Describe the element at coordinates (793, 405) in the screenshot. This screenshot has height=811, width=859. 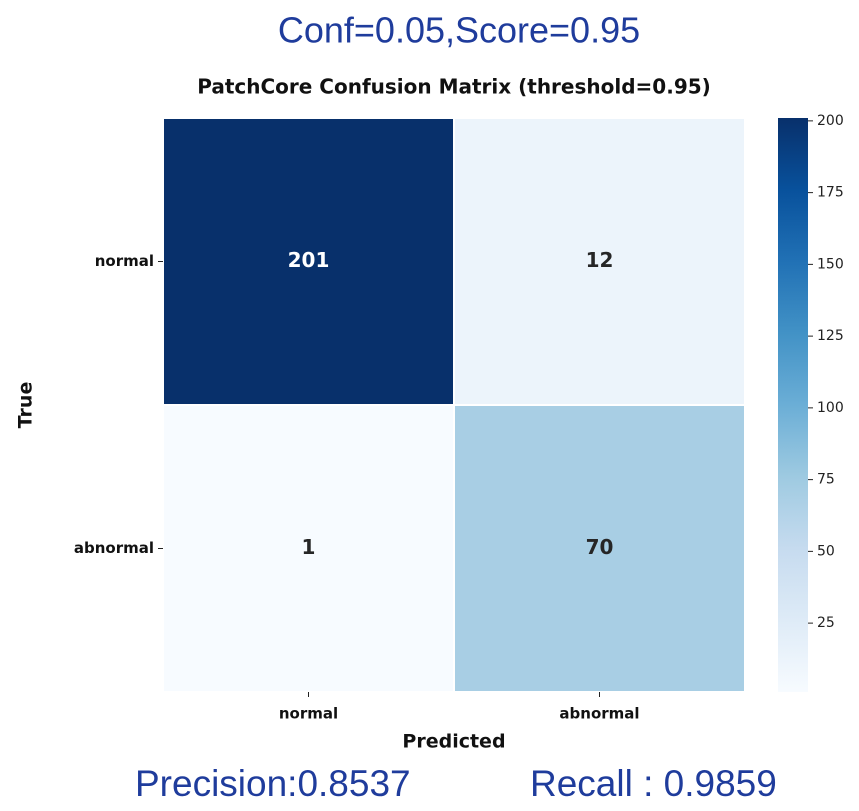
I see `colorbar` at that location.